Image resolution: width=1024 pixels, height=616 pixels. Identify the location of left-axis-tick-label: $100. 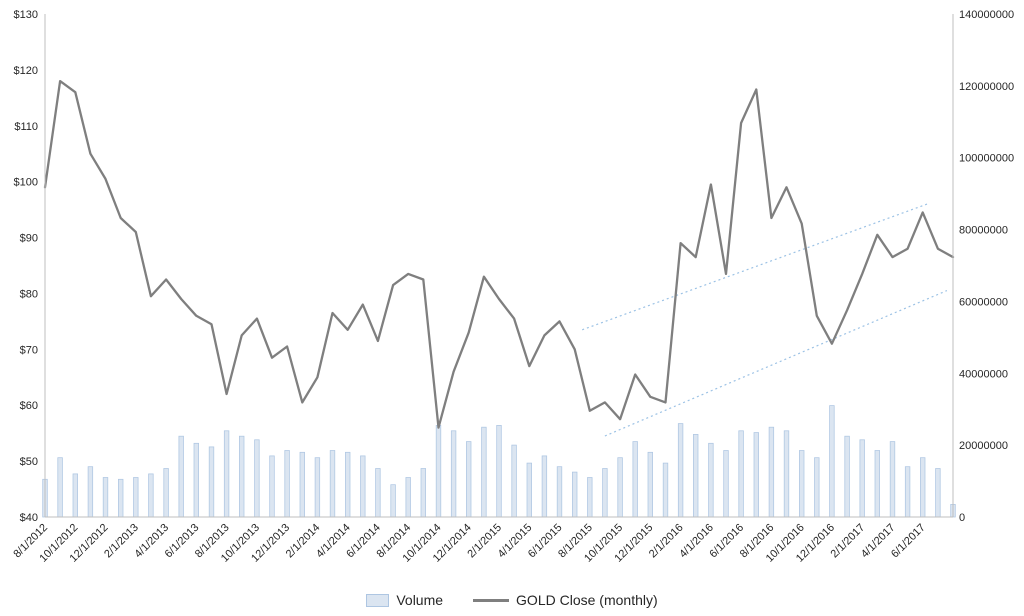
(26, 183).